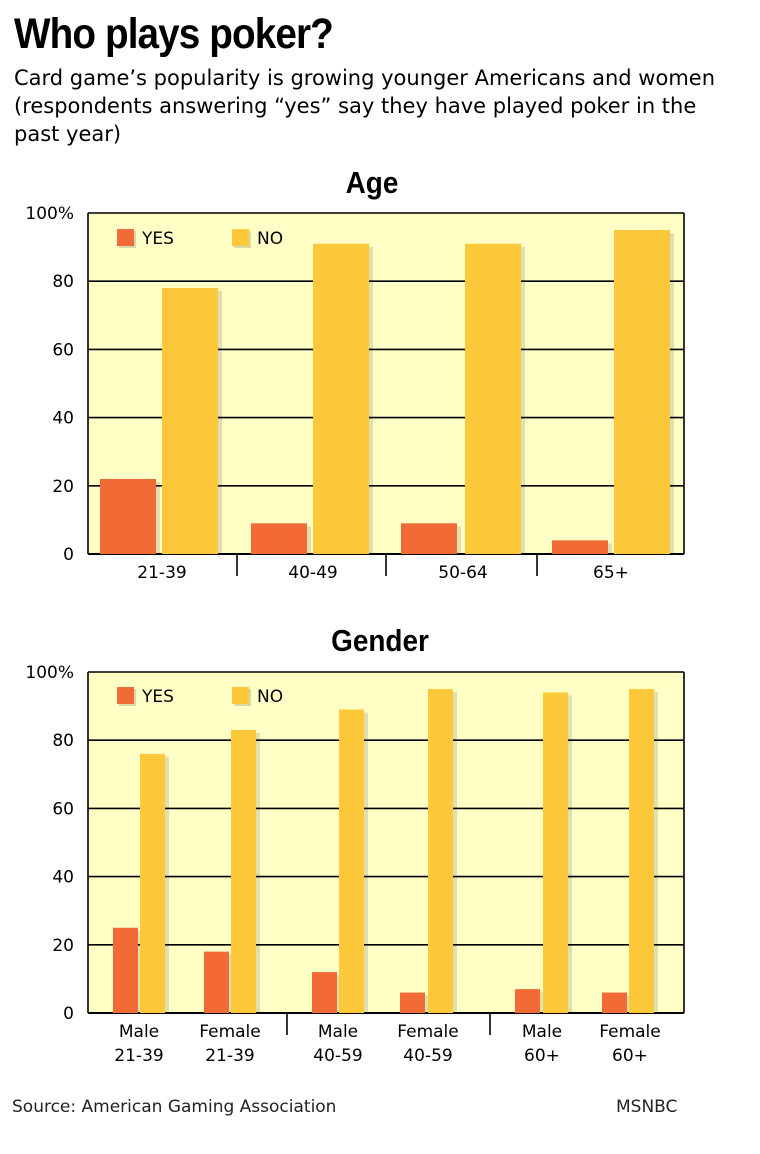  What do you see at coordinates (462, 573) in the screenshot?
I see `x-tick-label: 50-64` at bounding box center [462, 573].